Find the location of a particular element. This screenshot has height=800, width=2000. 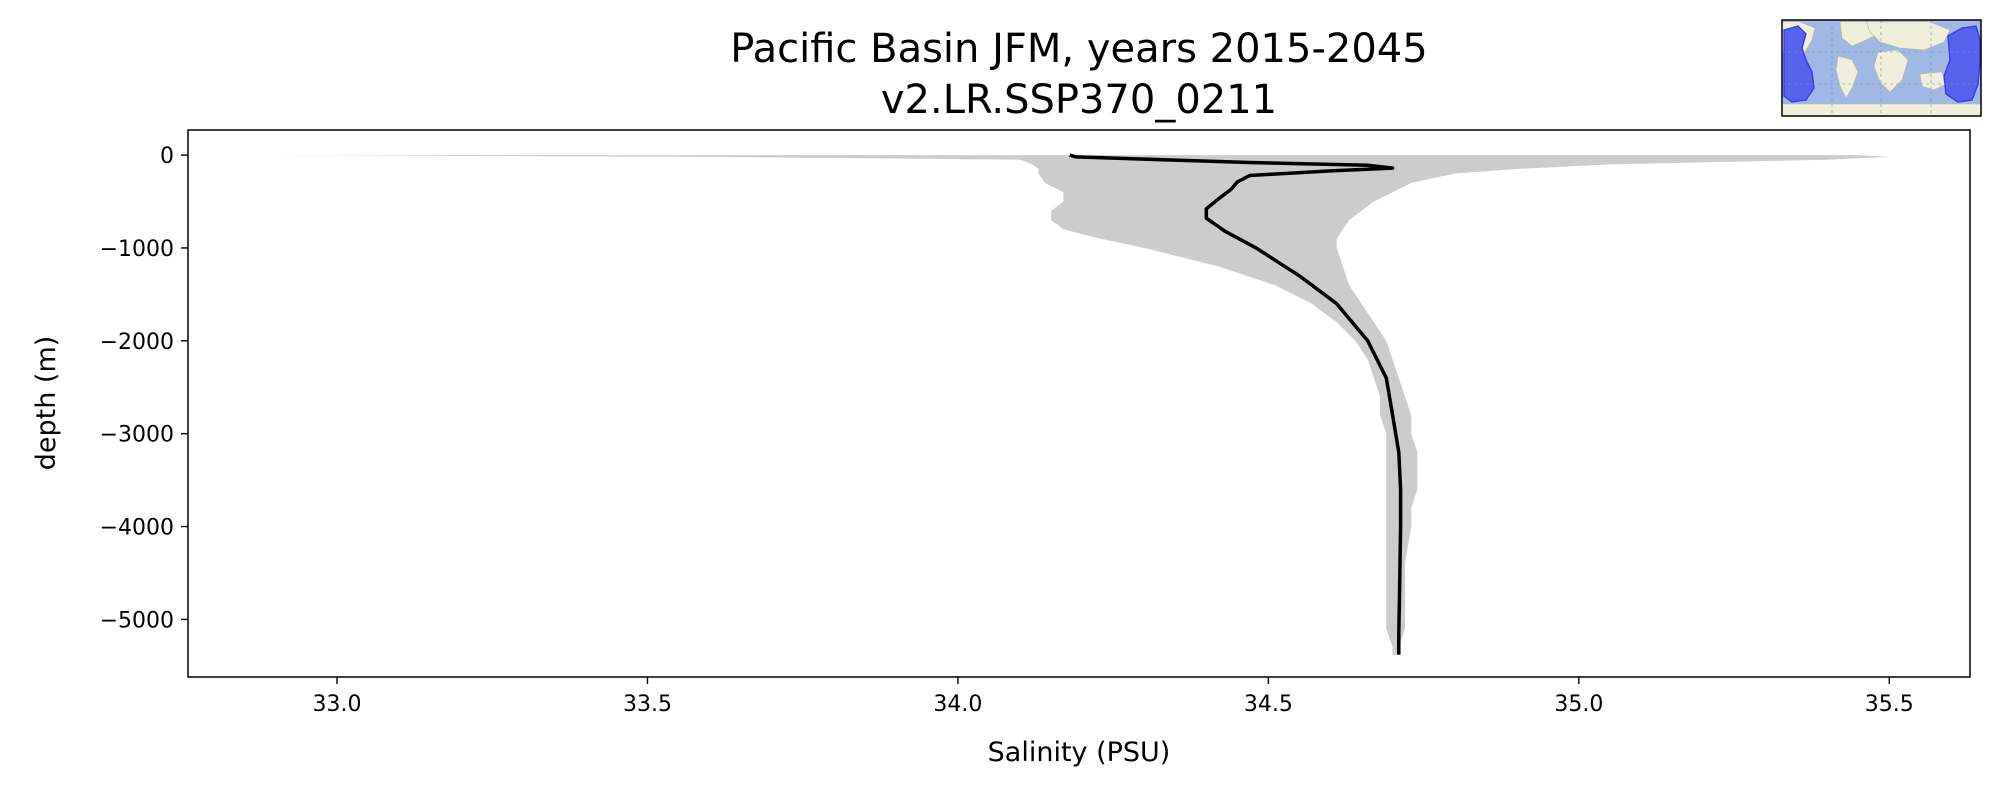

x-tick-label: 35.0 is located at coordinates (1578, 704).